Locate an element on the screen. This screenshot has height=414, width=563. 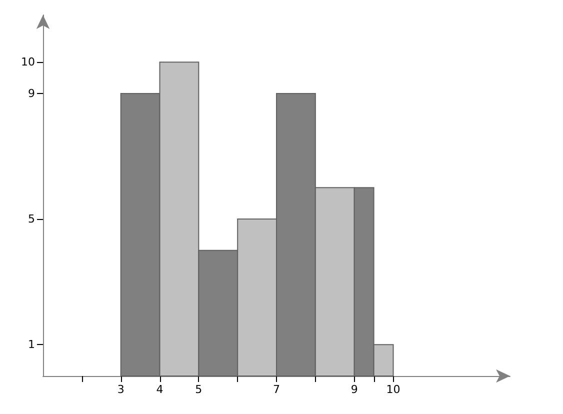
x-tick-label: 9 is located at coordinates (354, 389).